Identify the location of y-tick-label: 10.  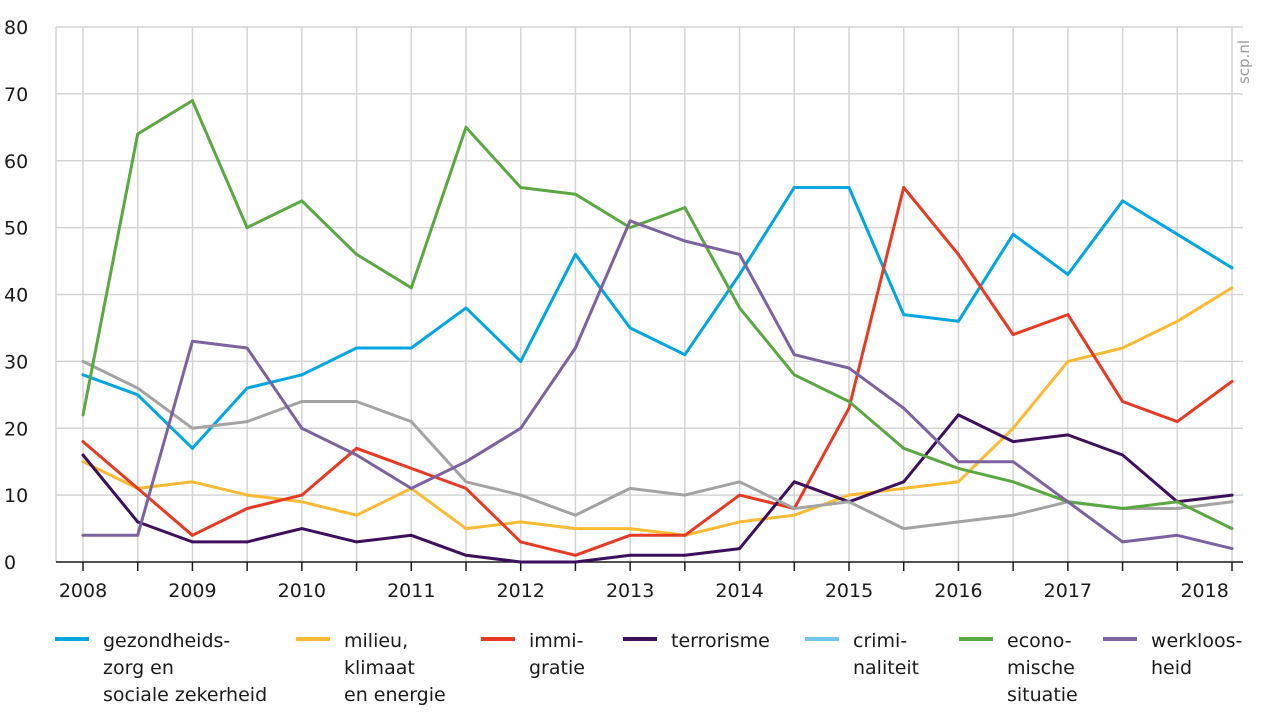
(16, 496).